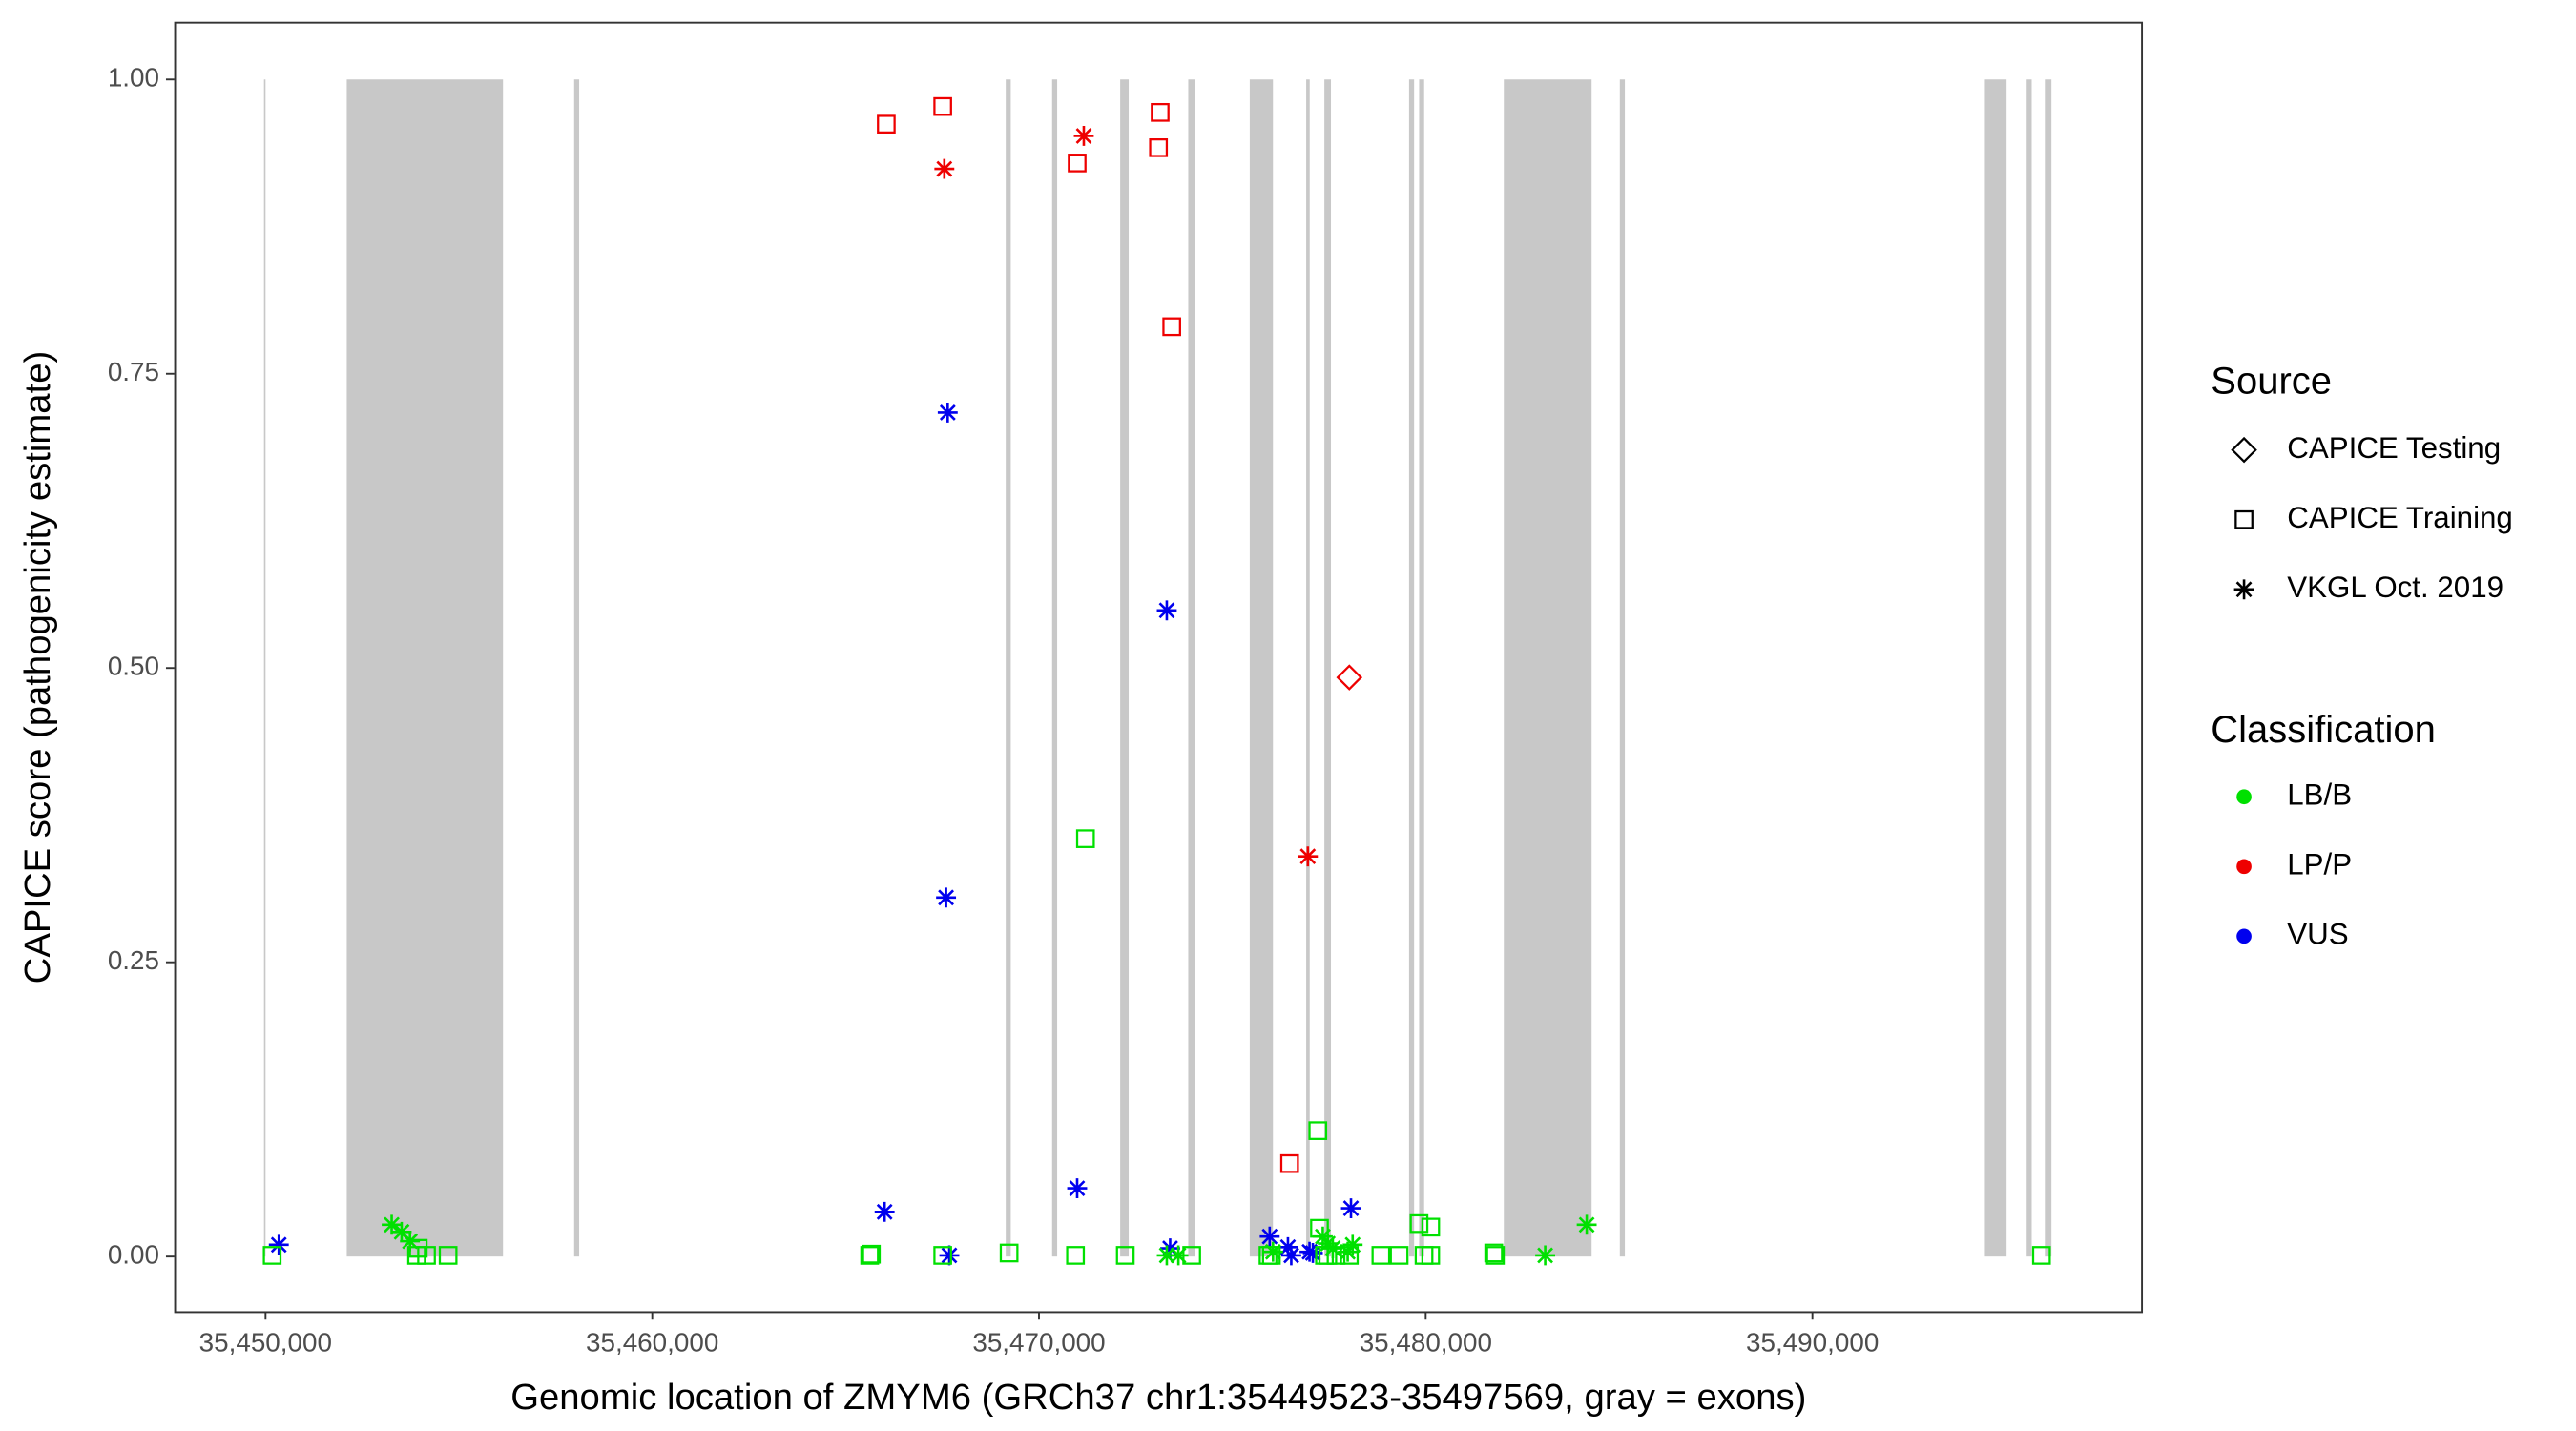 This screenshot has height=1431, width=2576. What do you see at coordinates (37, 668) in the screenshot?
I see `y-axis-title: CAPICE score (pathogenicity estimate)` at bounding box center [37, 668].